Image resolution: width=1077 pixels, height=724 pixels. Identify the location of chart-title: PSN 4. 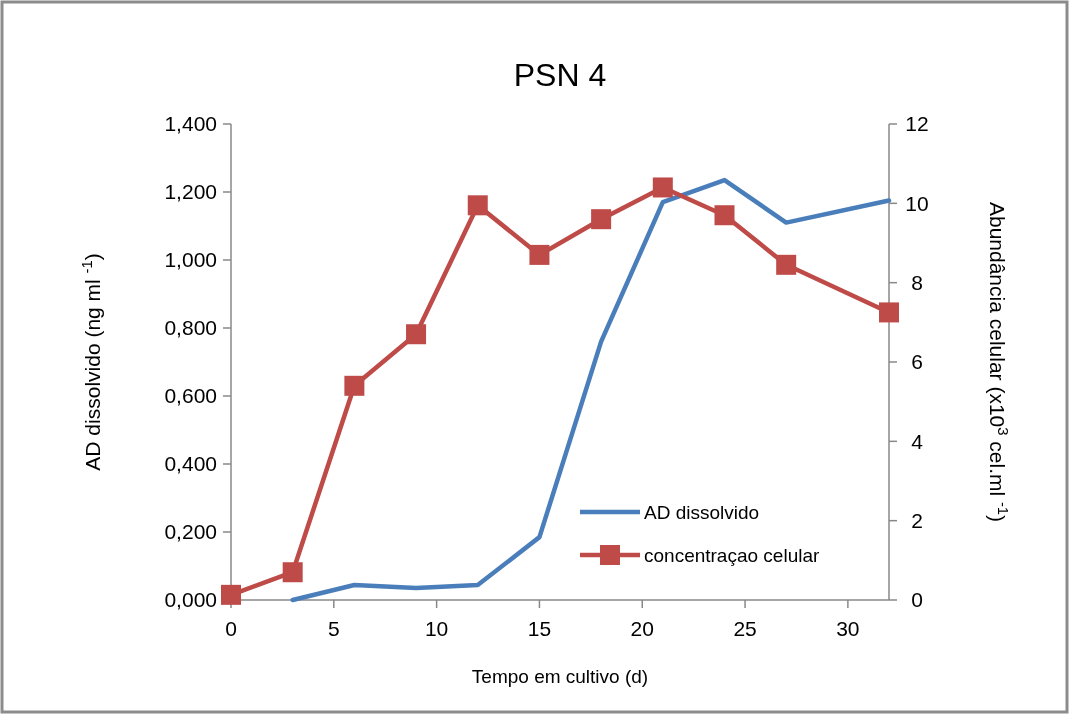
(560, 75).